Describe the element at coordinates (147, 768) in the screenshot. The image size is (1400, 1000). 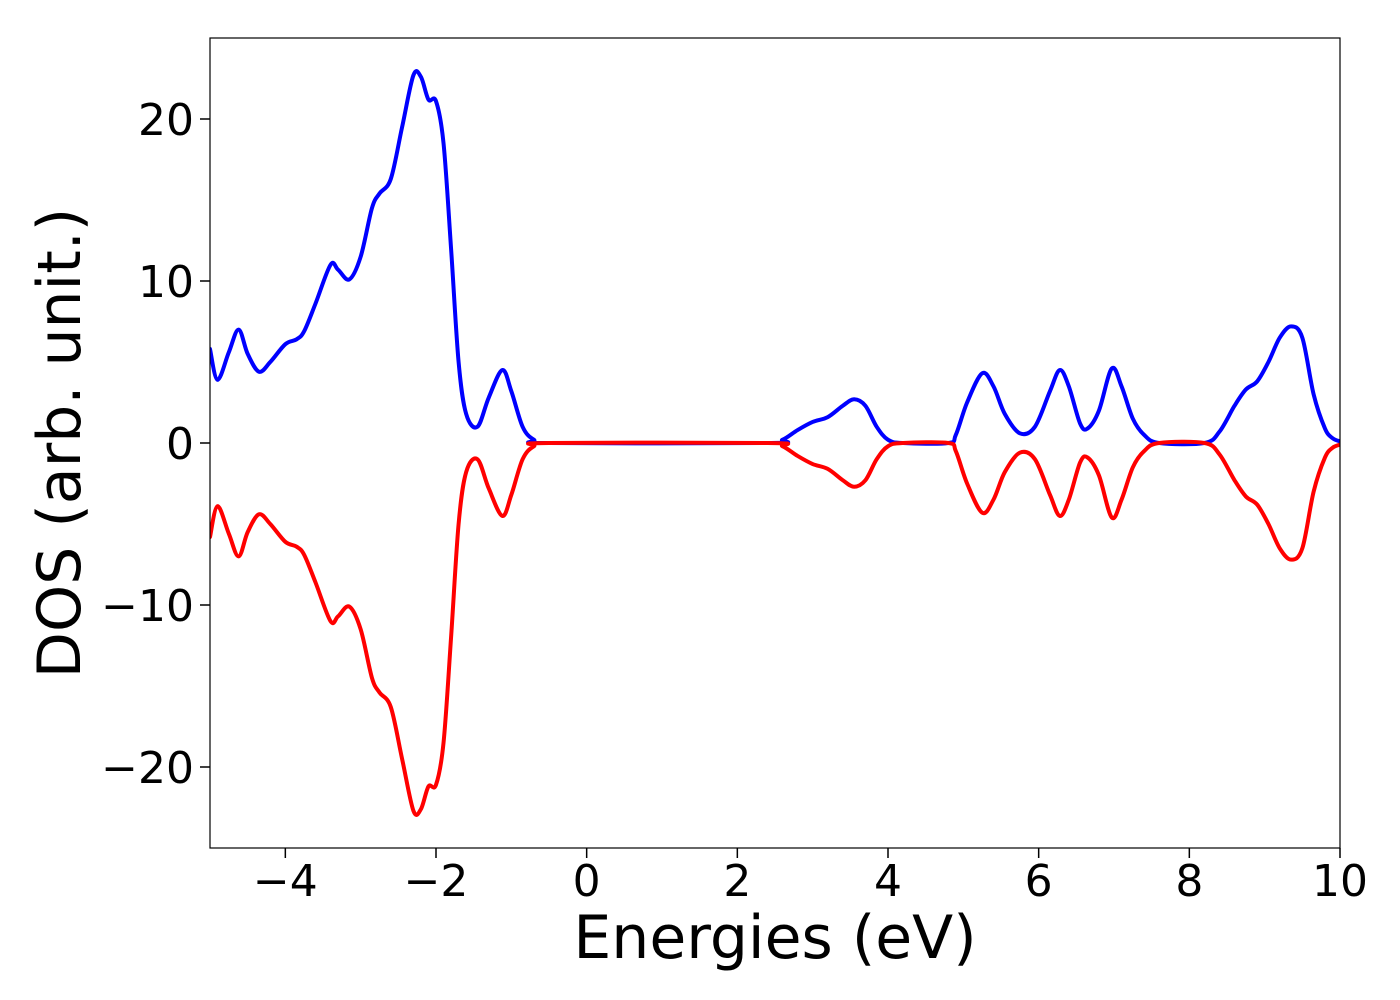
I see `y-tick-label: −20` at that location.